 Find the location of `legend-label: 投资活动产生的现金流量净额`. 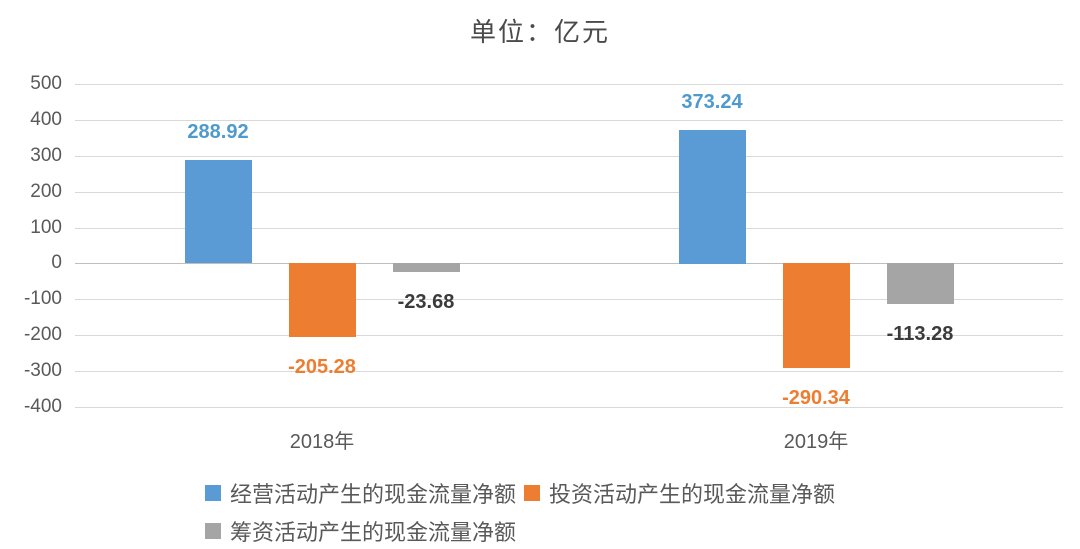

legend-label: 投资活动产生的现金流量净额 is located at coordinates (692, 494).